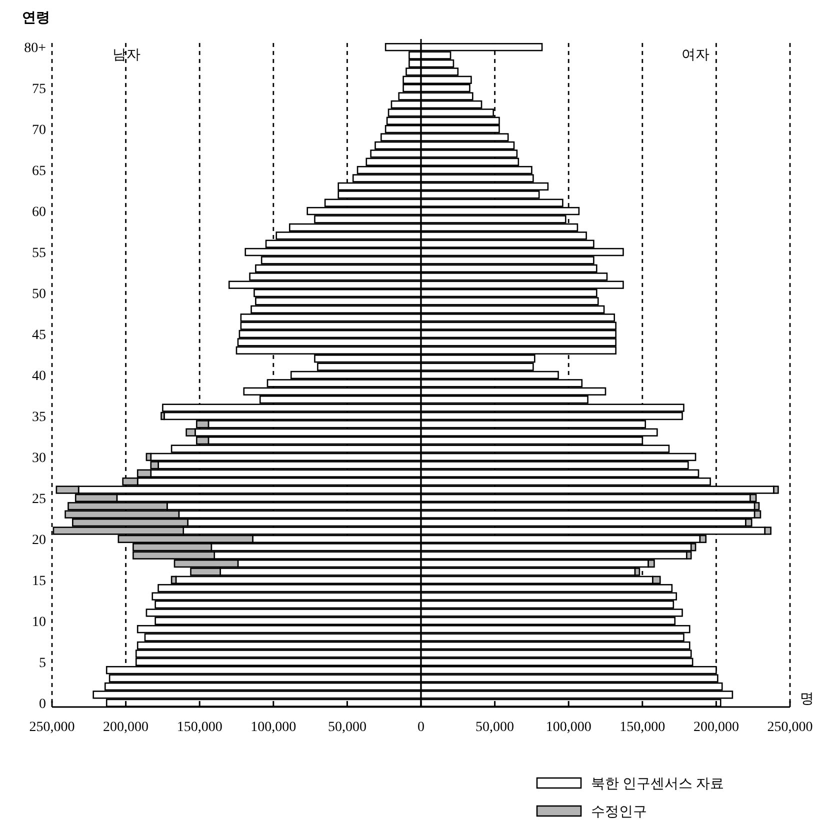  What do you see at coordinates (39, 336) in the screenshot?
I see `y-tick-label: 45` at bounding box center [39, 336].